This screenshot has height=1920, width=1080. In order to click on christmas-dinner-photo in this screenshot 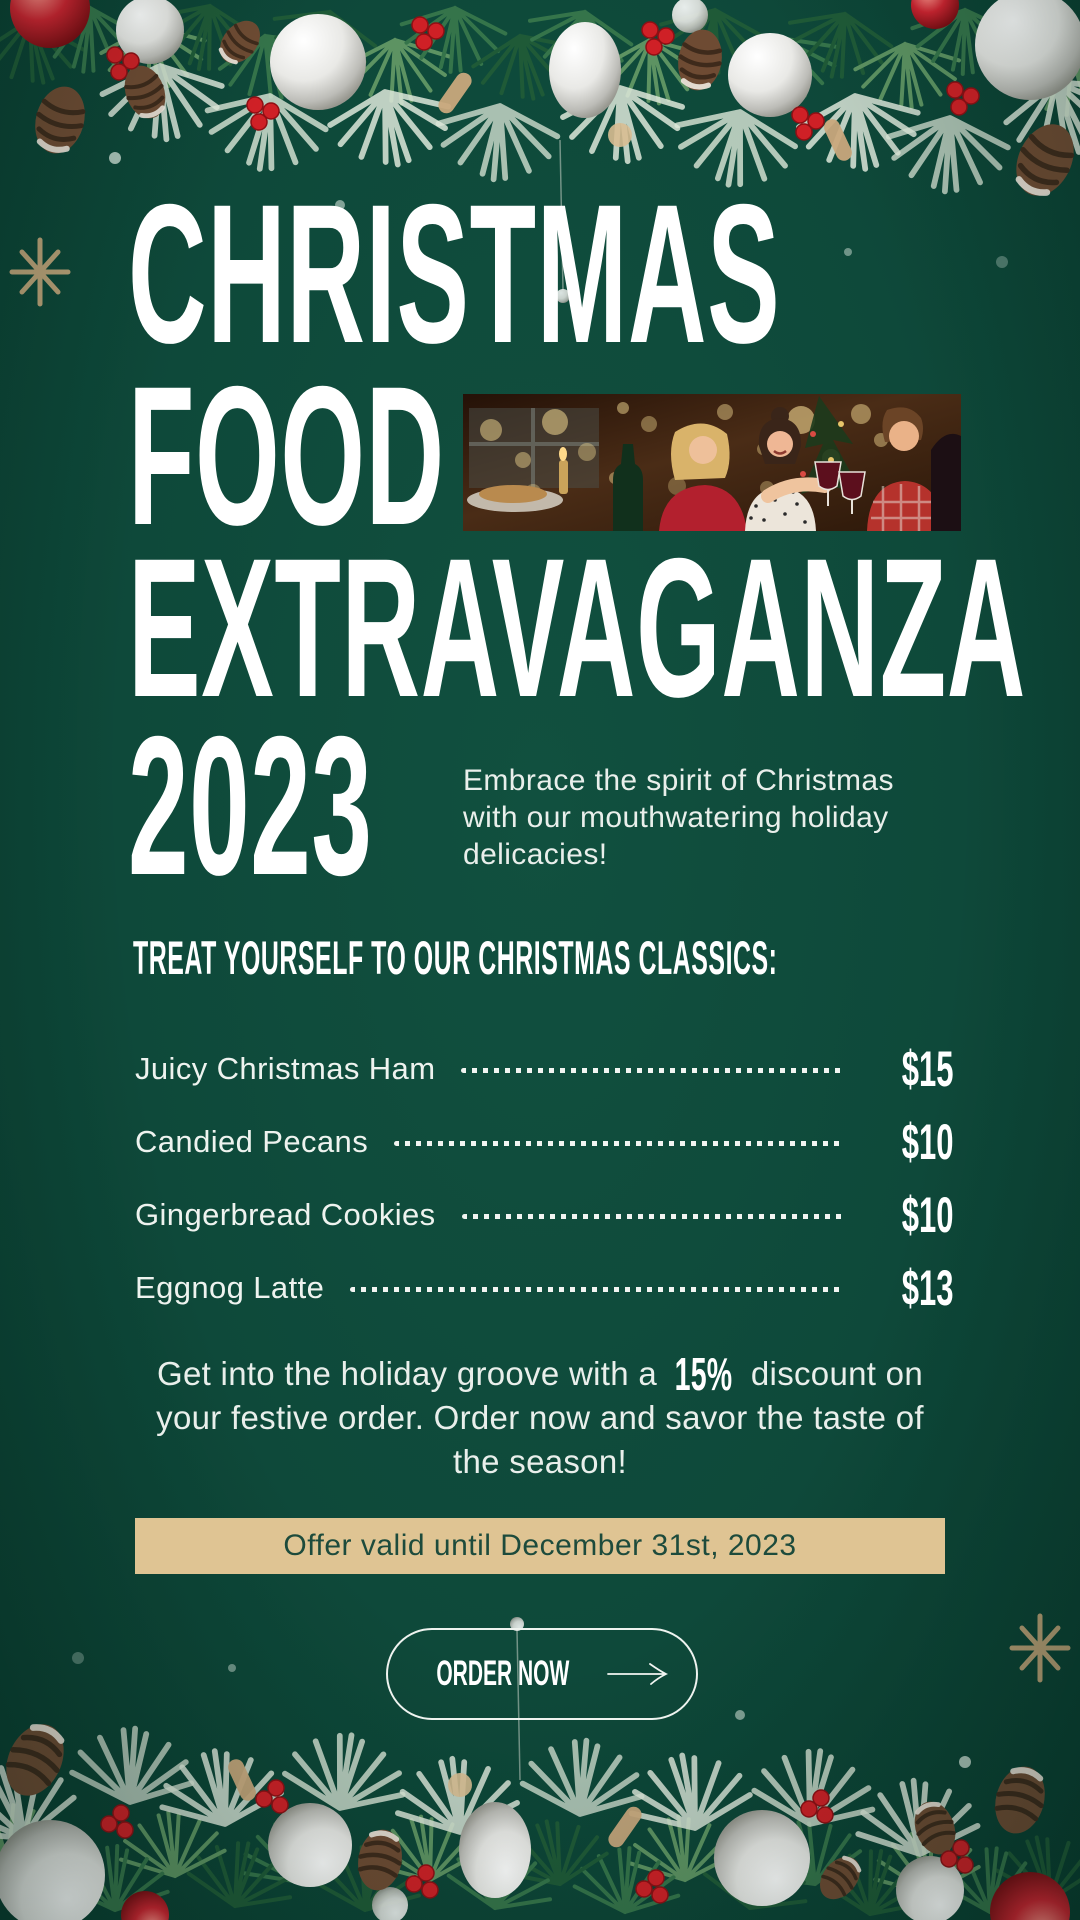, I will do `click(712, 462)`.